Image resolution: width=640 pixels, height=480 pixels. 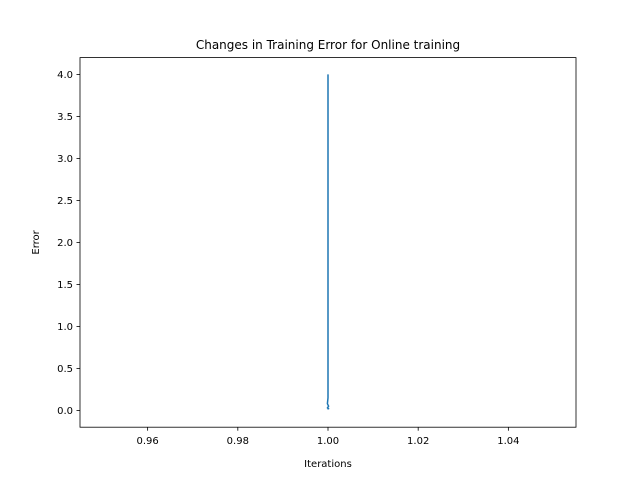 What do you see at coordinates (65, 75) in the screenshot?
I see `y-tick-label: 4.0` at bounding box center [65, 75].